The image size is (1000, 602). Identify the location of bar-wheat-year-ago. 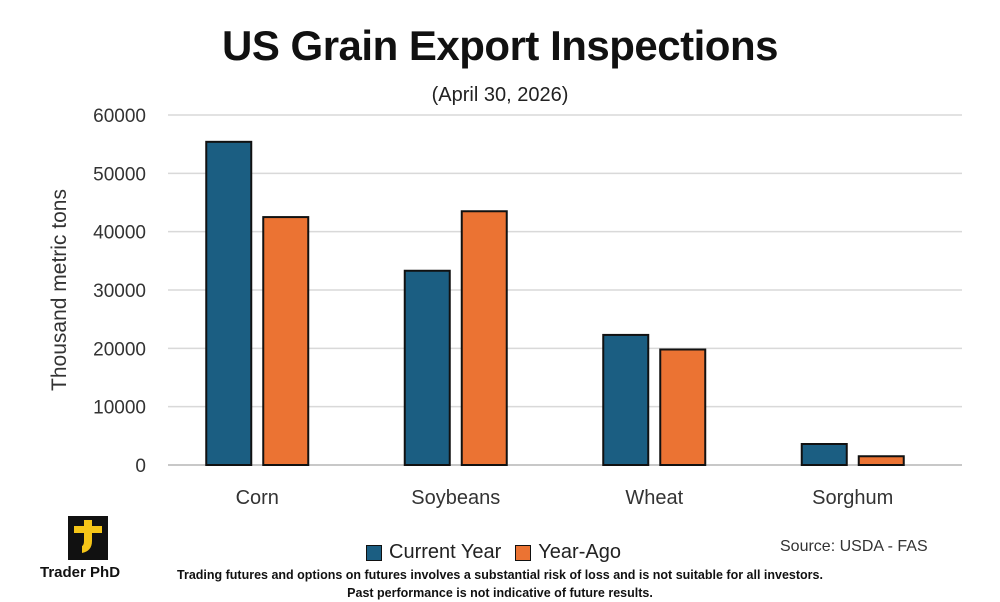
(683, 407).